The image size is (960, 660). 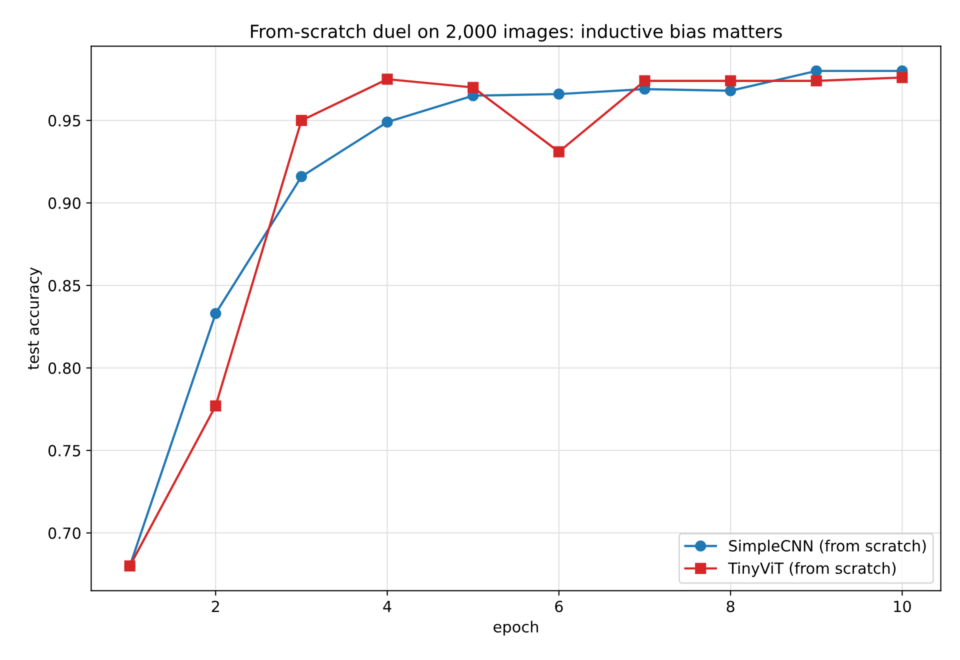 I want to click on x-tick-label: 6, so click(x=559, y=606).